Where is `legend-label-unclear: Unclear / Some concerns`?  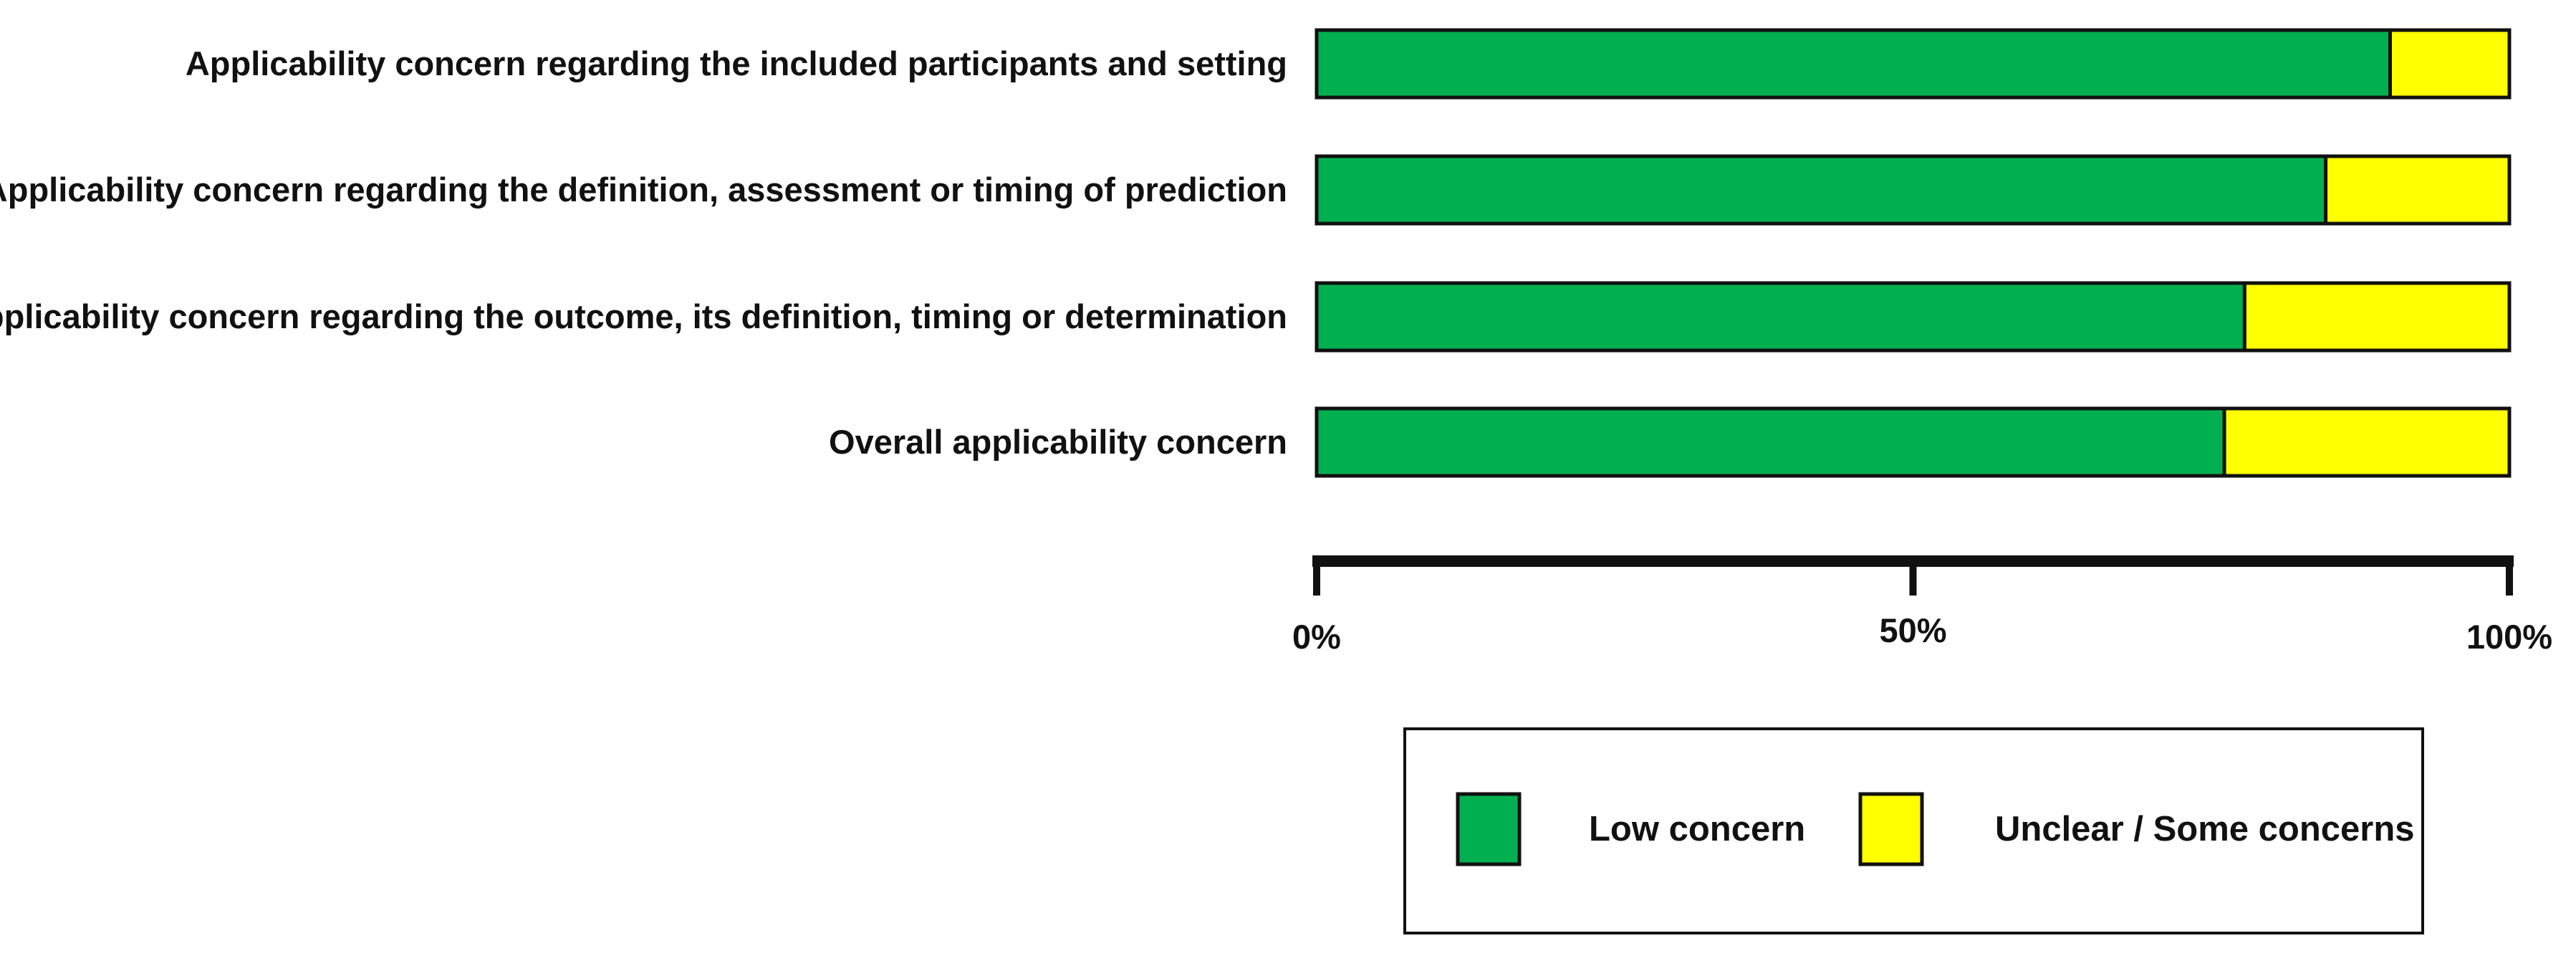
legend-label-unclear: Unclear / Some concerns is located at coordinates (2205, 829).